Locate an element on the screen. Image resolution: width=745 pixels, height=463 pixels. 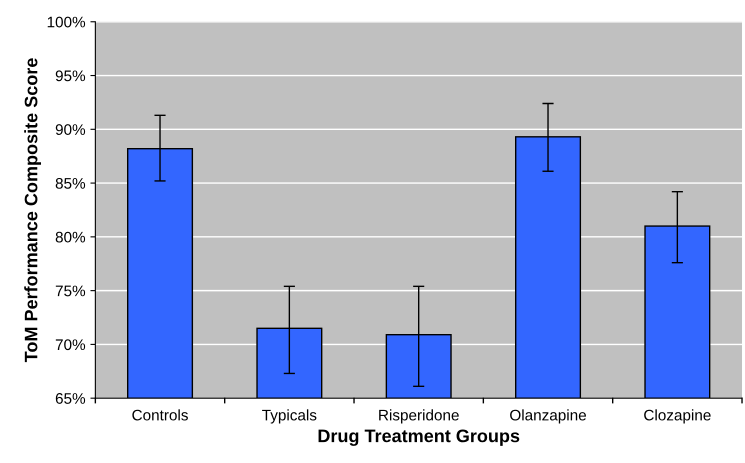
y-axis-title: ToM Performance Composite Score is located at coordinates (33, 210).